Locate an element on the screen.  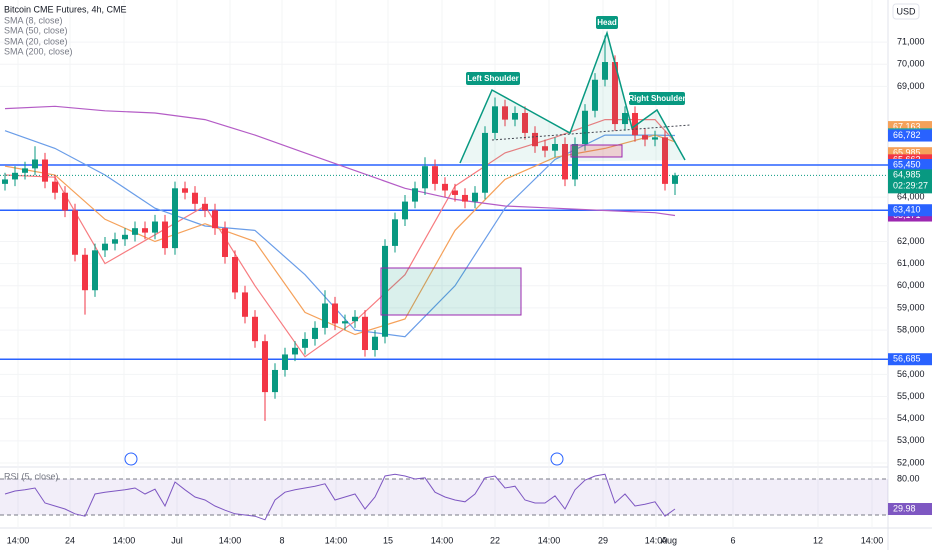
legend-entry: SMA (50, close) is located at coordinates (36, 30).